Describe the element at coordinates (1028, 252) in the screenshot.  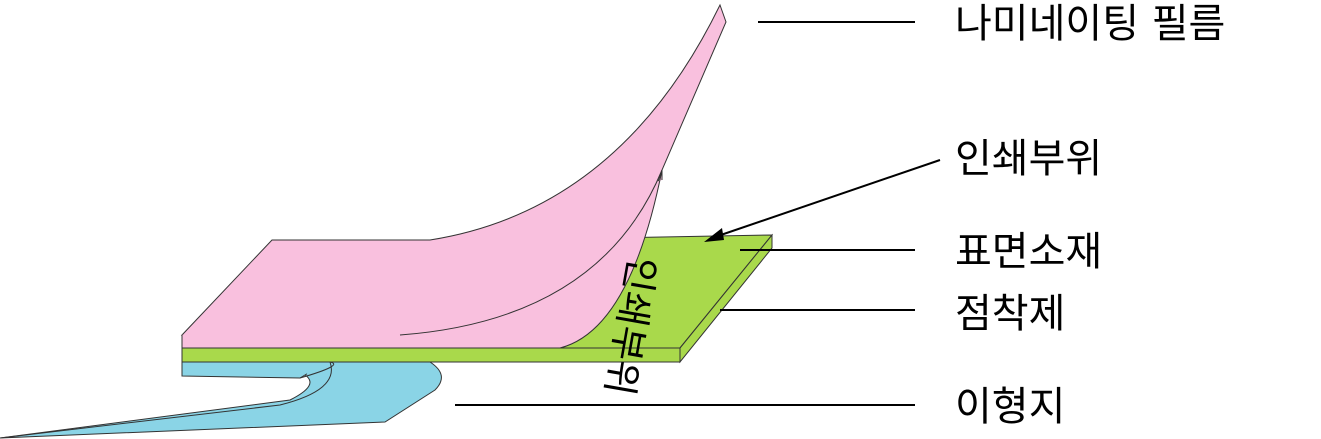
I see `label-surface-material: 표면소재` at that location.